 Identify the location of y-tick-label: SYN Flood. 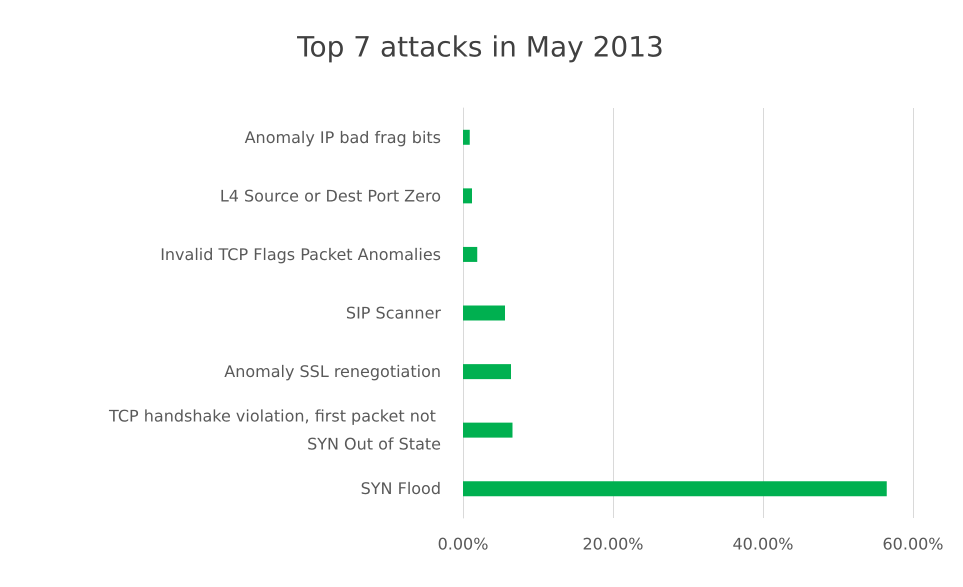
(400, 488).